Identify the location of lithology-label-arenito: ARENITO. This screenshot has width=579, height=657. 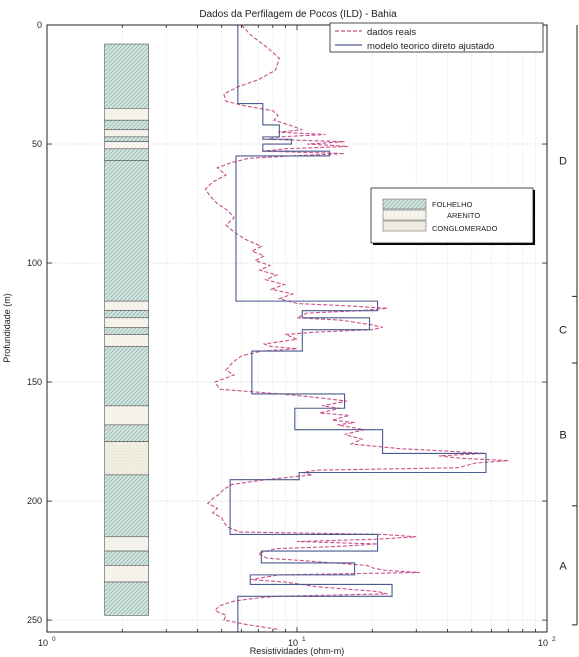
(463, 215).